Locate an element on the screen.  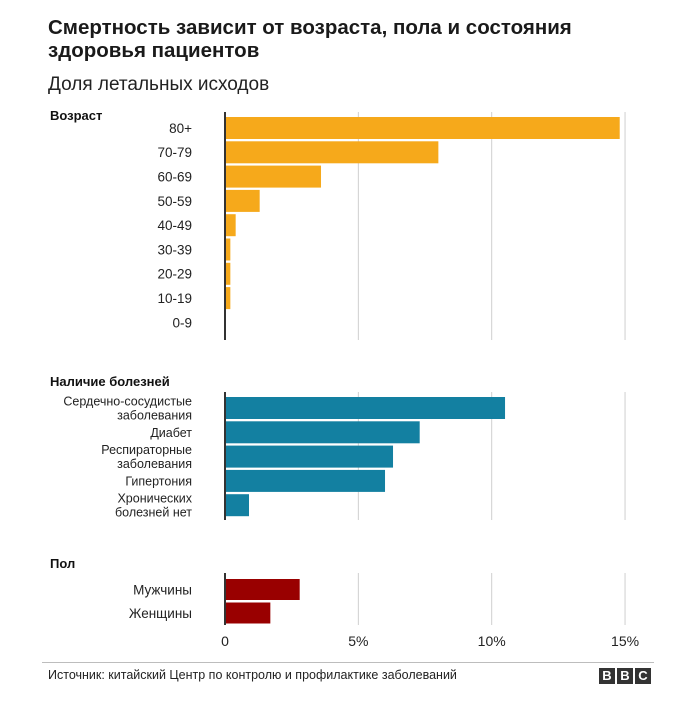
category-label: 50-59 is located at coordinates (174, 201).